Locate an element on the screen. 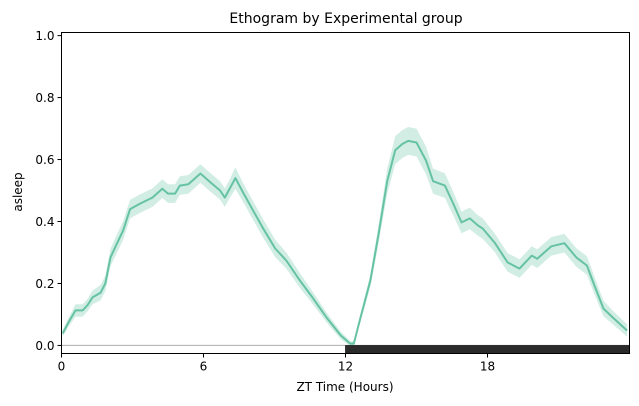 This screenshot has width=639, height=406. y-tick-label: 0.0 is located at coordinates (44, 346).